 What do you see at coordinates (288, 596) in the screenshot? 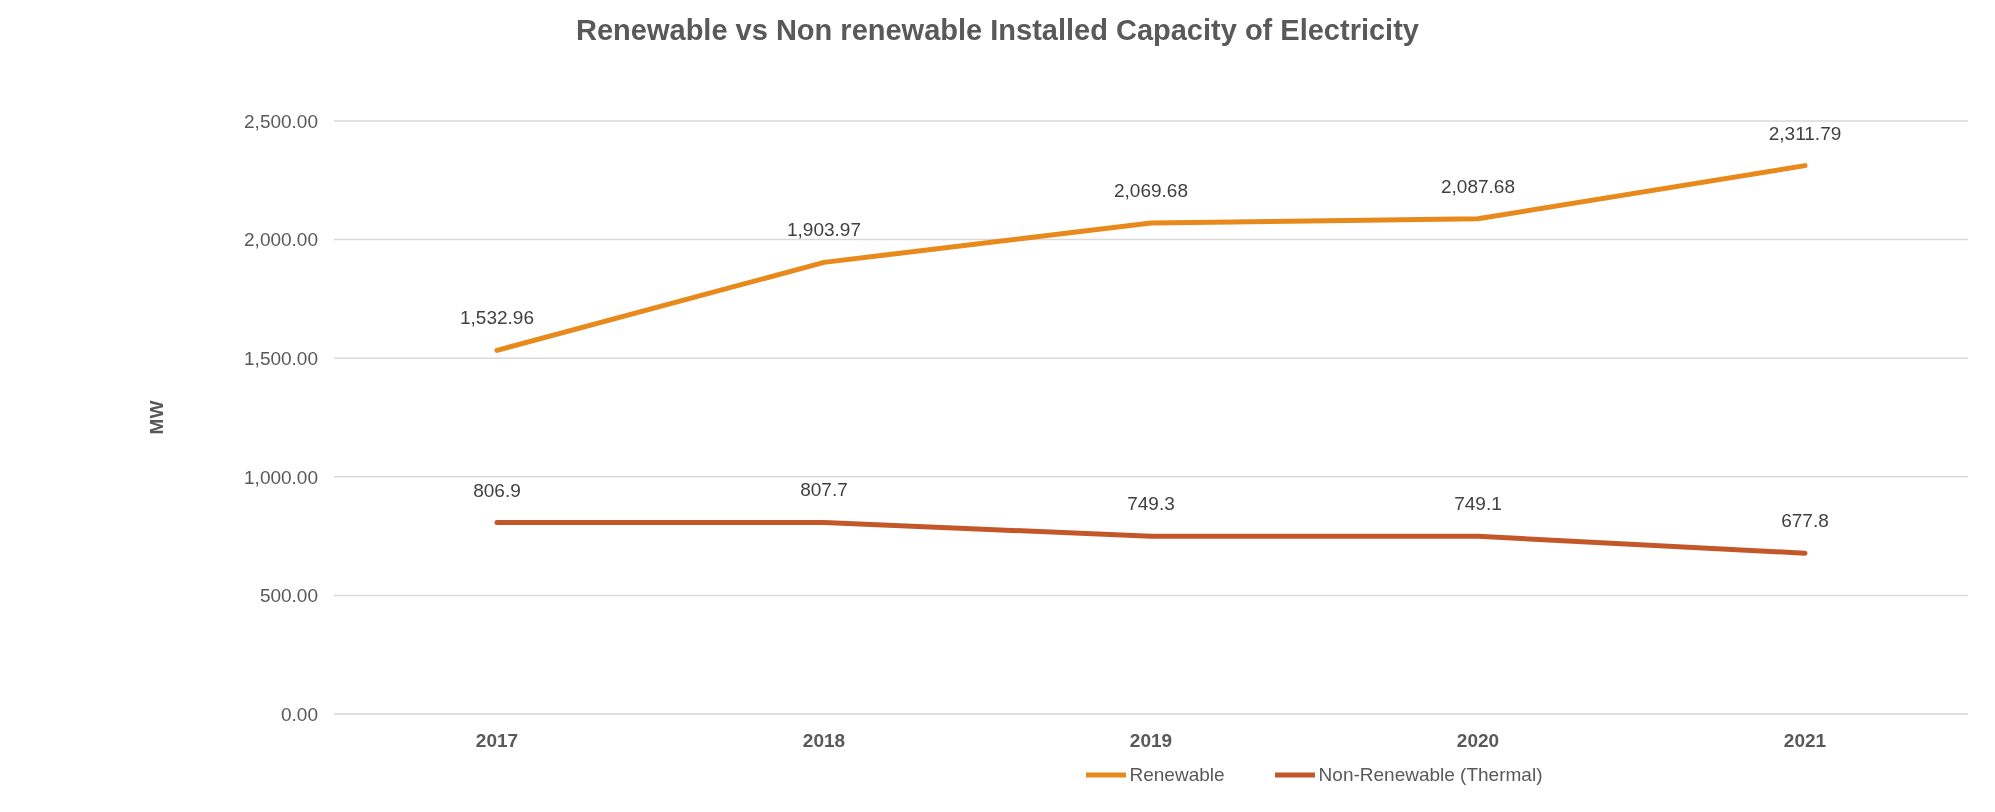
I see `y-tick-label: 500.00` at bounding box center [288, 596].